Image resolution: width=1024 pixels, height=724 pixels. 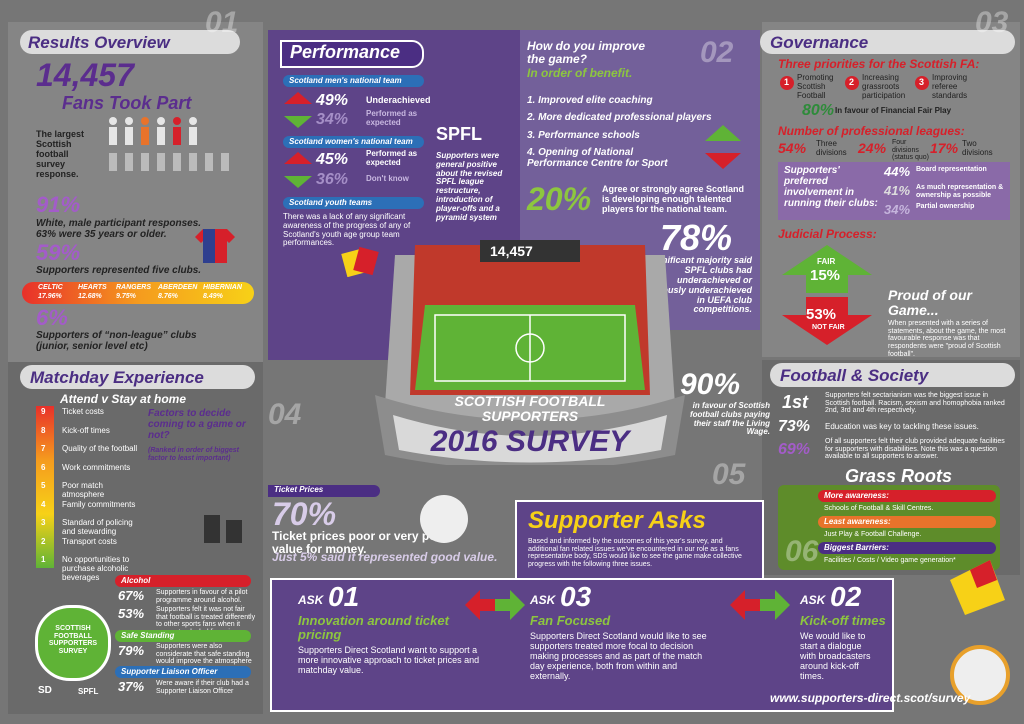 What do you see at coordinates (127, 103) in the screenshot?
I see `fans-label: Fans Took Part` at bounding box center [127, 103].